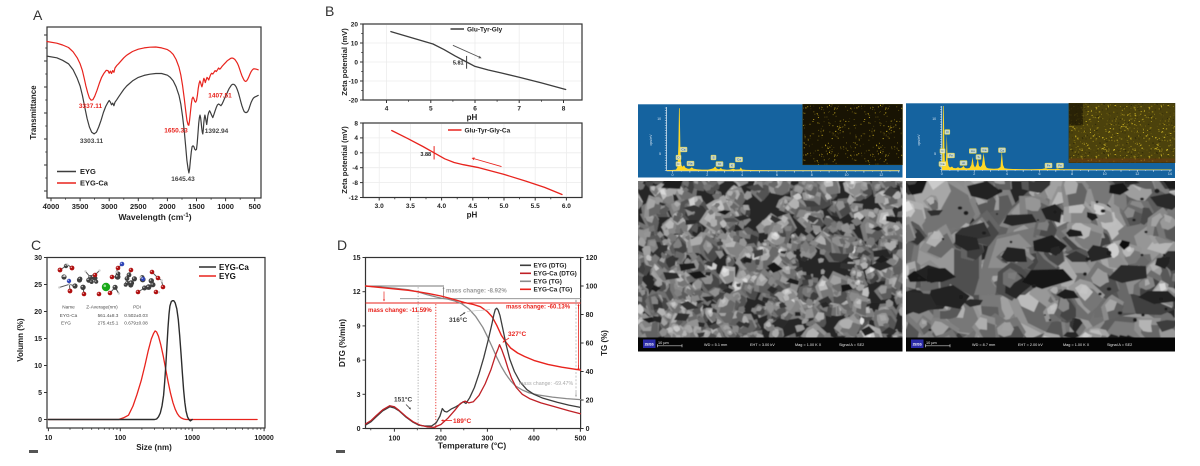  Describe the element at coordinates (590, 315) in the screenshot. I see `svg-text: 80` at that location.